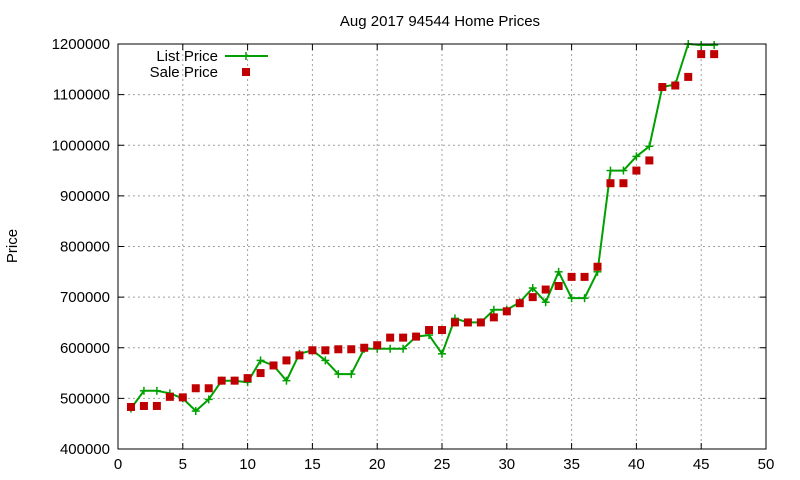 The width and height of the screenshot is (800, 480). What do you see at coordinates (81, 145) in the screenshot?
I see `y-tick-label: 1000000` at bounding box center [81, 145].